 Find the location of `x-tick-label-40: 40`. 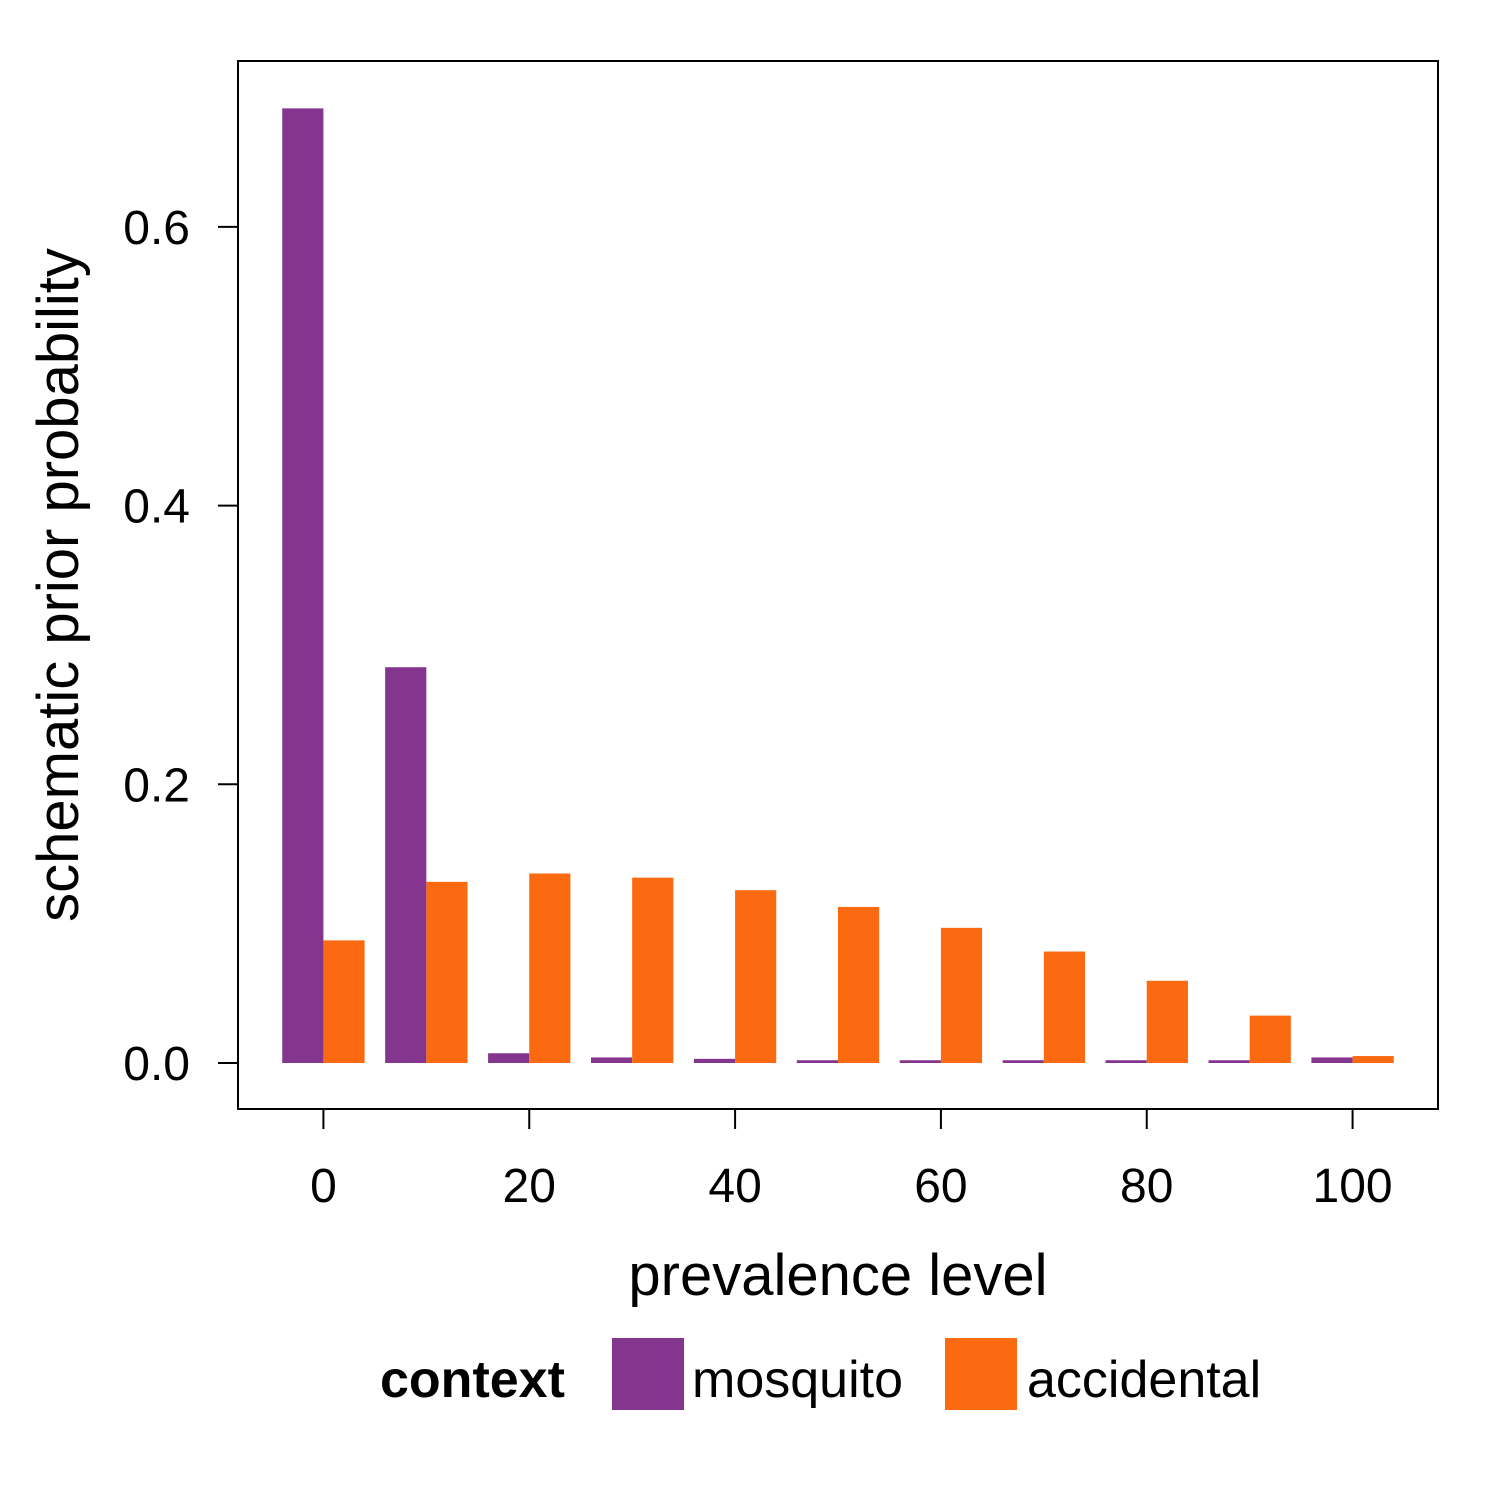

x-tick-label-40: 40 is located at coordinates (734, 1186).